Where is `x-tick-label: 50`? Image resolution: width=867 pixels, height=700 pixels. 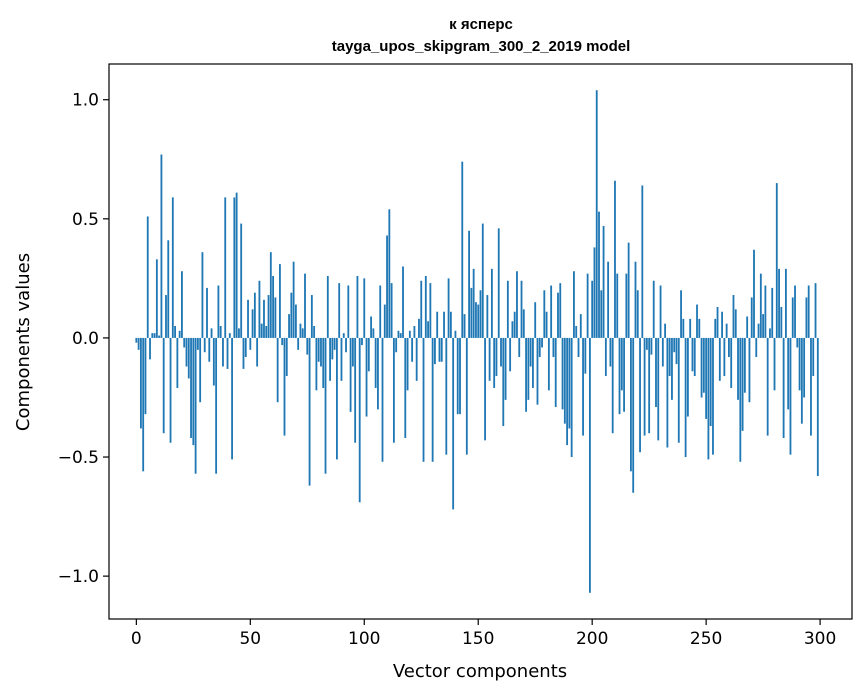
x-tick-label: 50 is located at coordinates (250, 639).